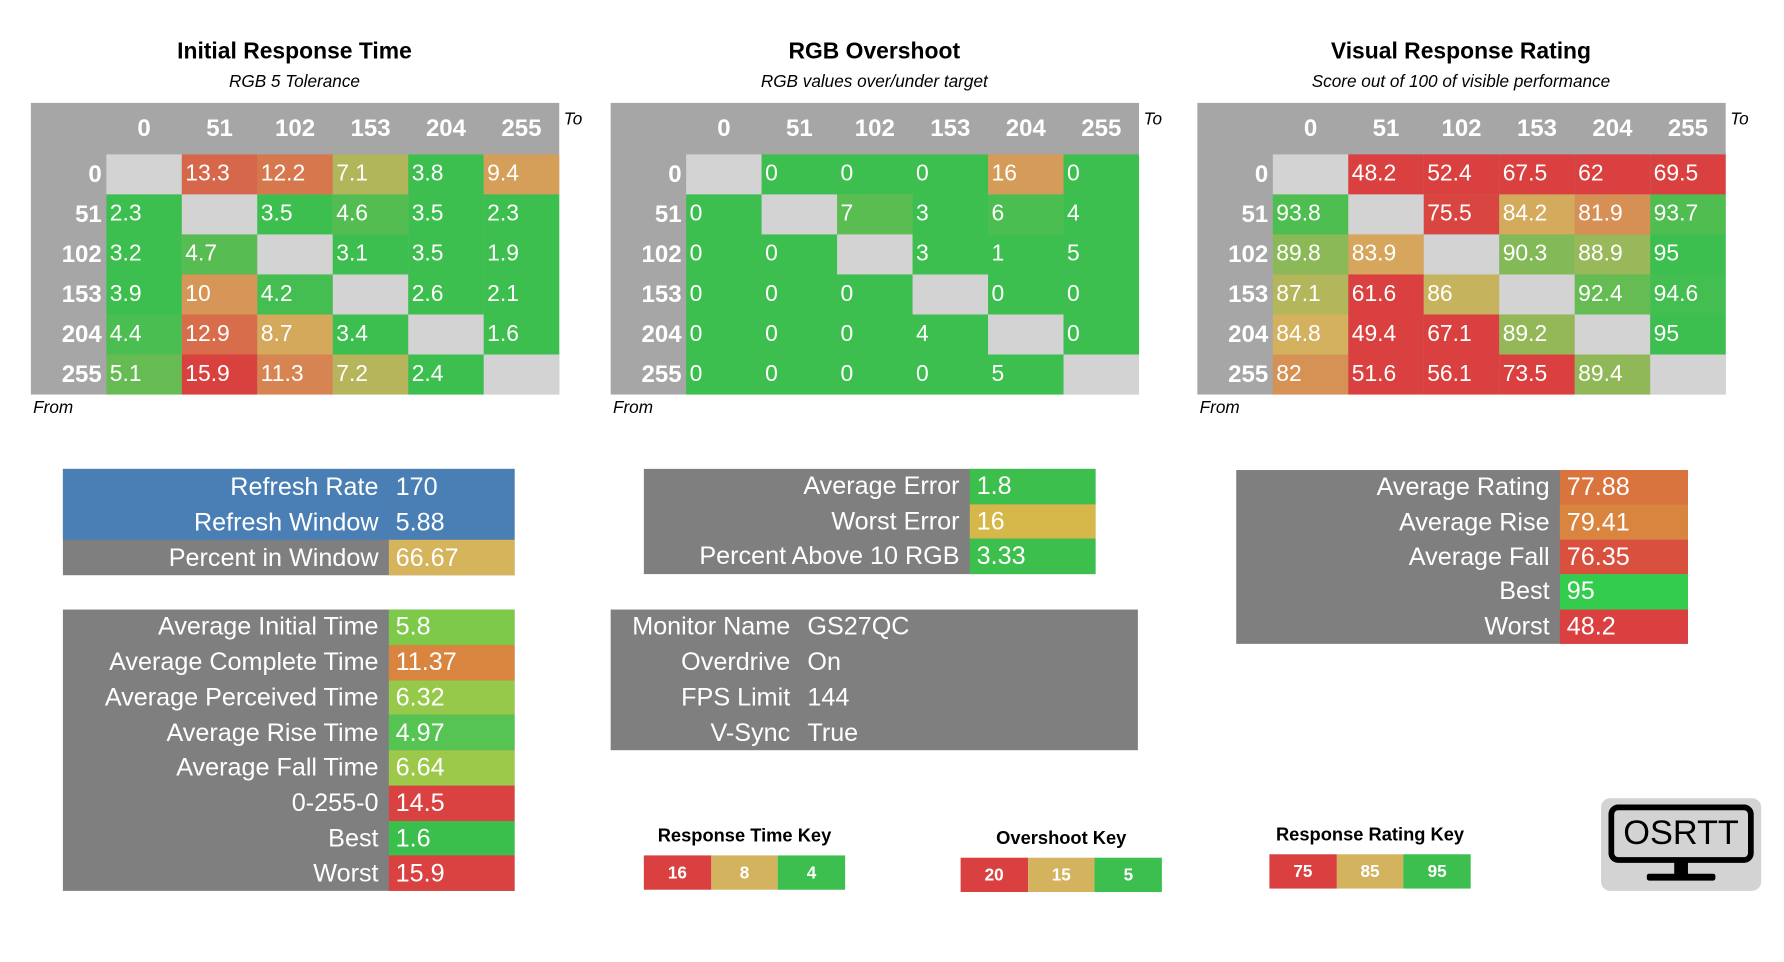 The width and height of the screenshot is (1784, 962). I want to click on heatmap-cell: 2.1, so click(521, 294).